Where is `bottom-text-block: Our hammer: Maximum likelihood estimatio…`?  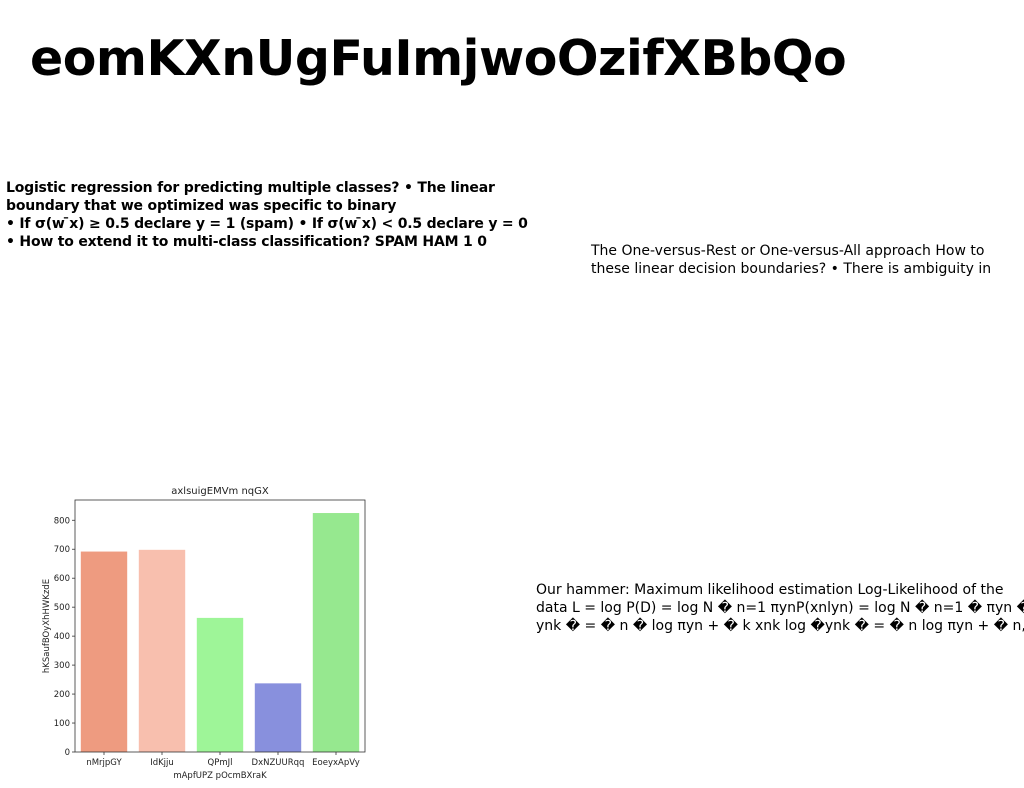 bottom-text-block: Our hammer: Maximum likelihood estimatio… is located at coordinates (780, 608).